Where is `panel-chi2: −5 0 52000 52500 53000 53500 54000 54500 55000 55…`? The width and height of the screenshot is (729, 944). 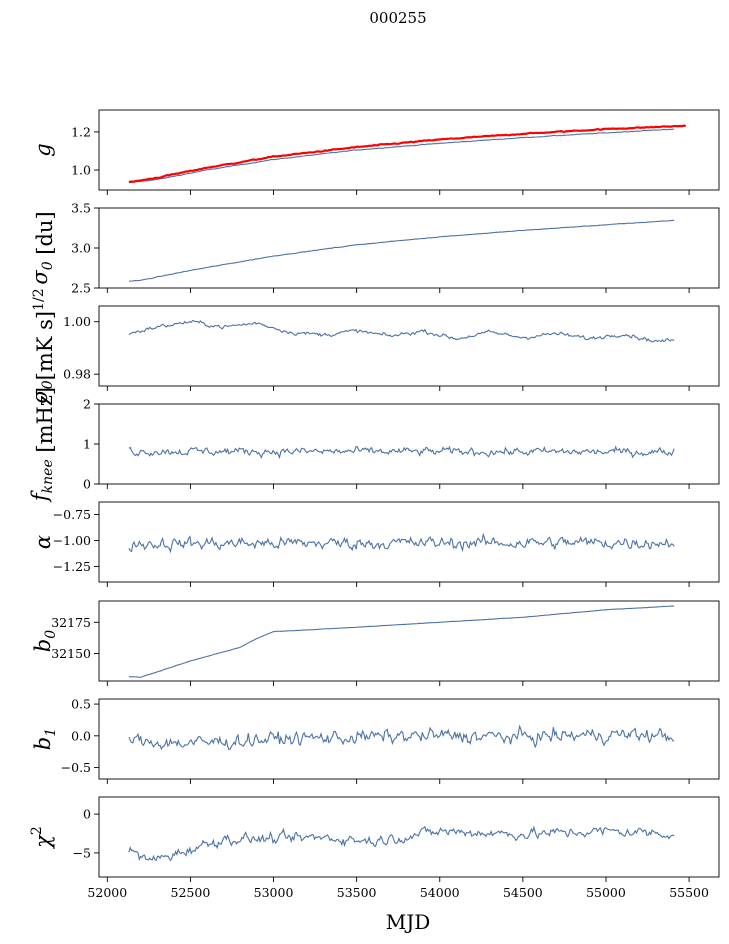
panel-chi2: −5 0 52000 52500 53000 53500 54000 54500 55000 55… is located at coordinates (374, 848).